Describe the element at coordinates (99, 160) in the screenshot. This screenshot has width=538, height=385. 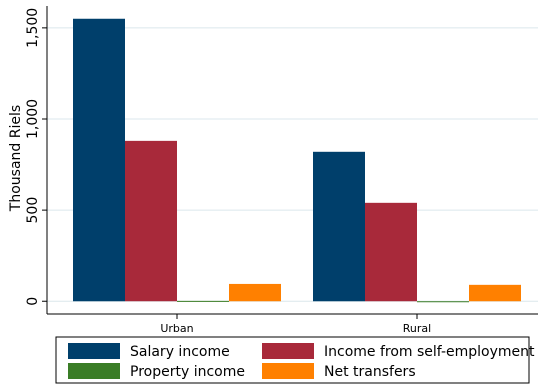
I see `bar-salary-income-urban` at that location.